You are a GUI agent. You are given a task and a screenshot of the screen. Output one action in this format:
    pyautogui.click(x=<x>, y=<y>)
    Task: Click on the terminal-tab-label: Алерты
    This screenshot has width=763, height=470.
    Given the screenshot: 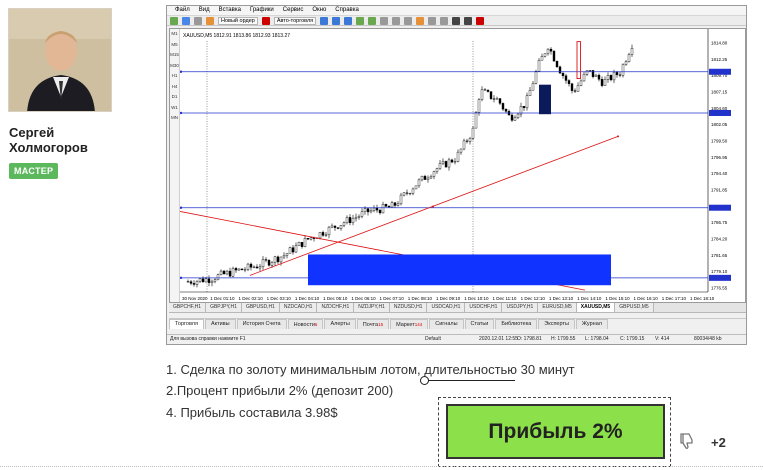 What is the action you would take?
    pyautogui.click(x=340, y=324)
    